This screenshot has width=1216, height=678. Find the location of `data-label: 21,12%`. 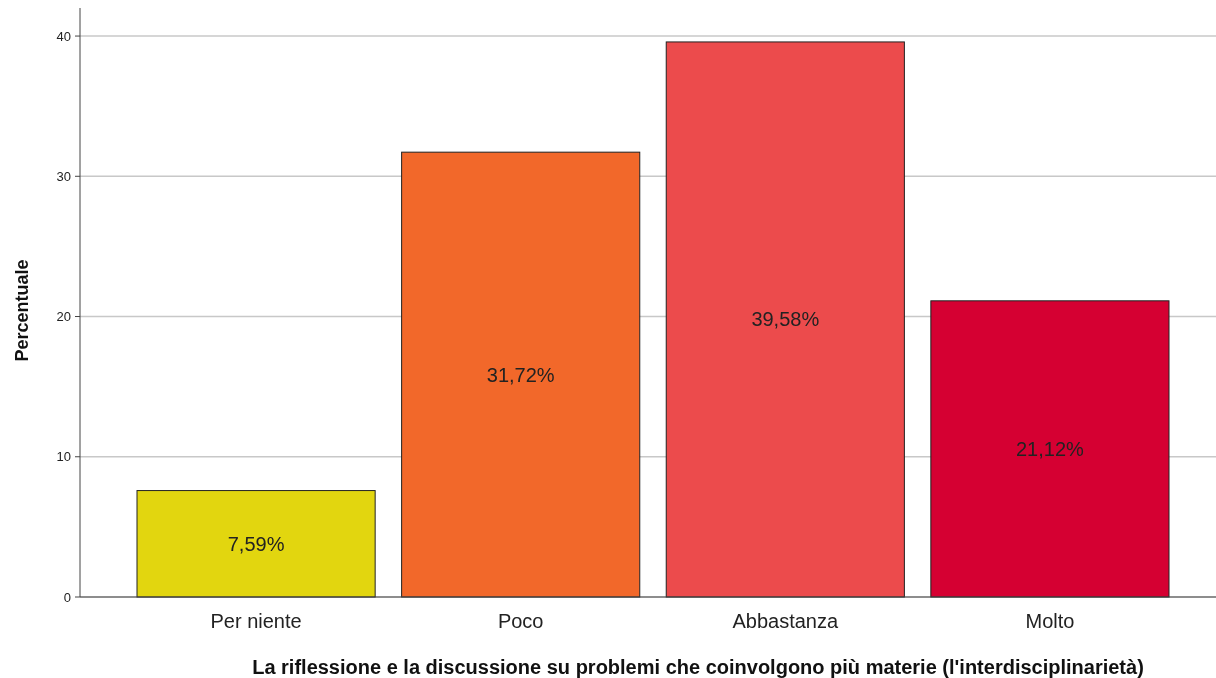

data-label: 21,12% is located at coordinates (1050, 448).